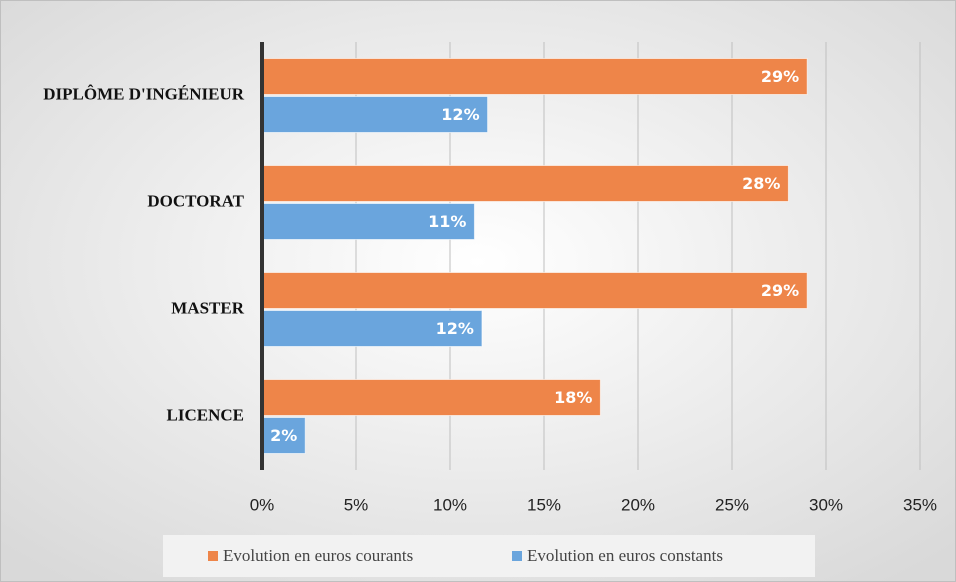 The image size is (956, 582). Describe the element at coordinates (450, 504) in the screenshot. I see `x-tick-label: 10%` at that location.